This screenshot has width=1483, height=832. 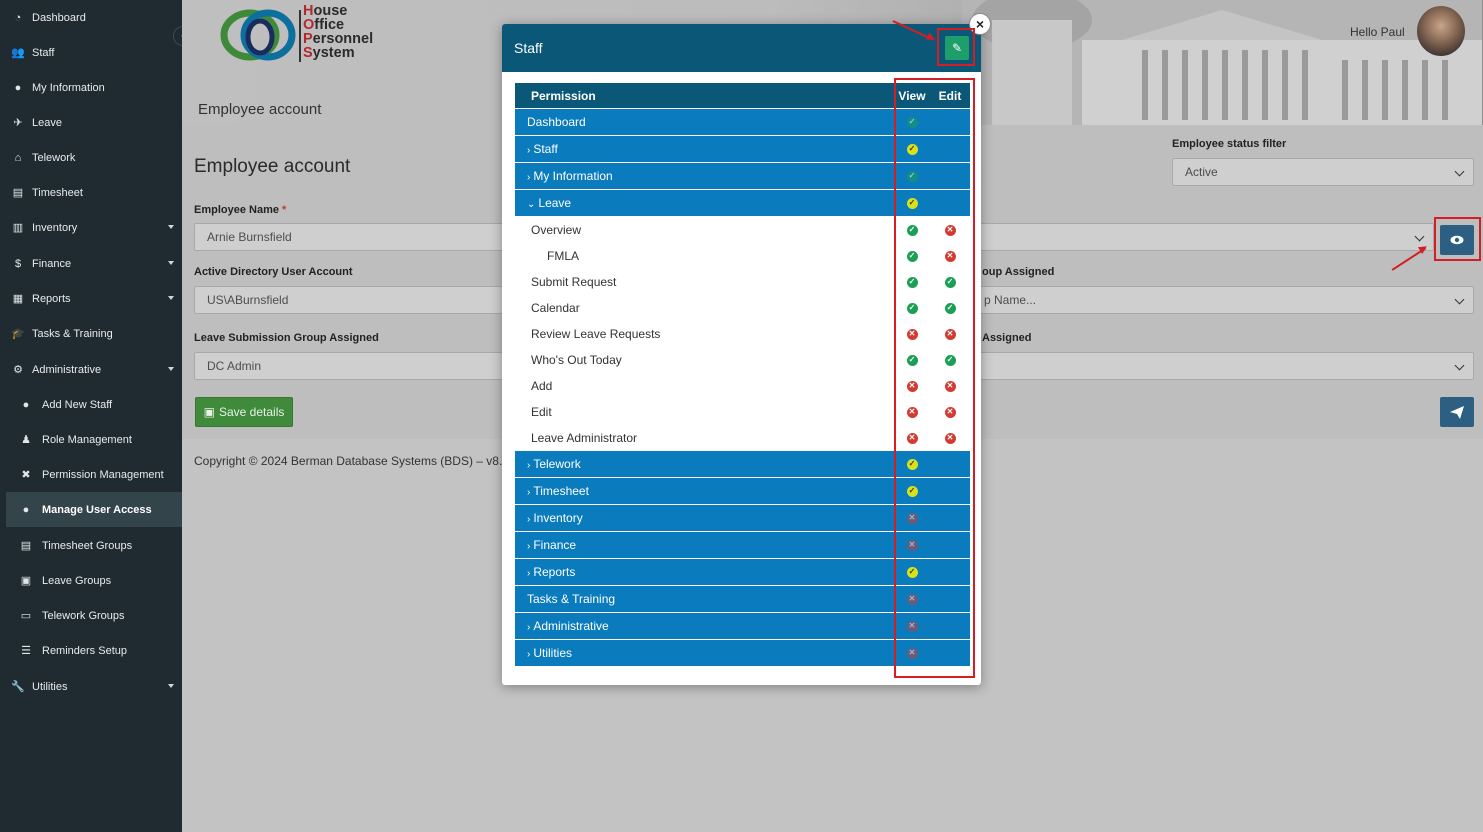 I want to click on leave-group-select: DC Admin, so click(x=359, y=366).